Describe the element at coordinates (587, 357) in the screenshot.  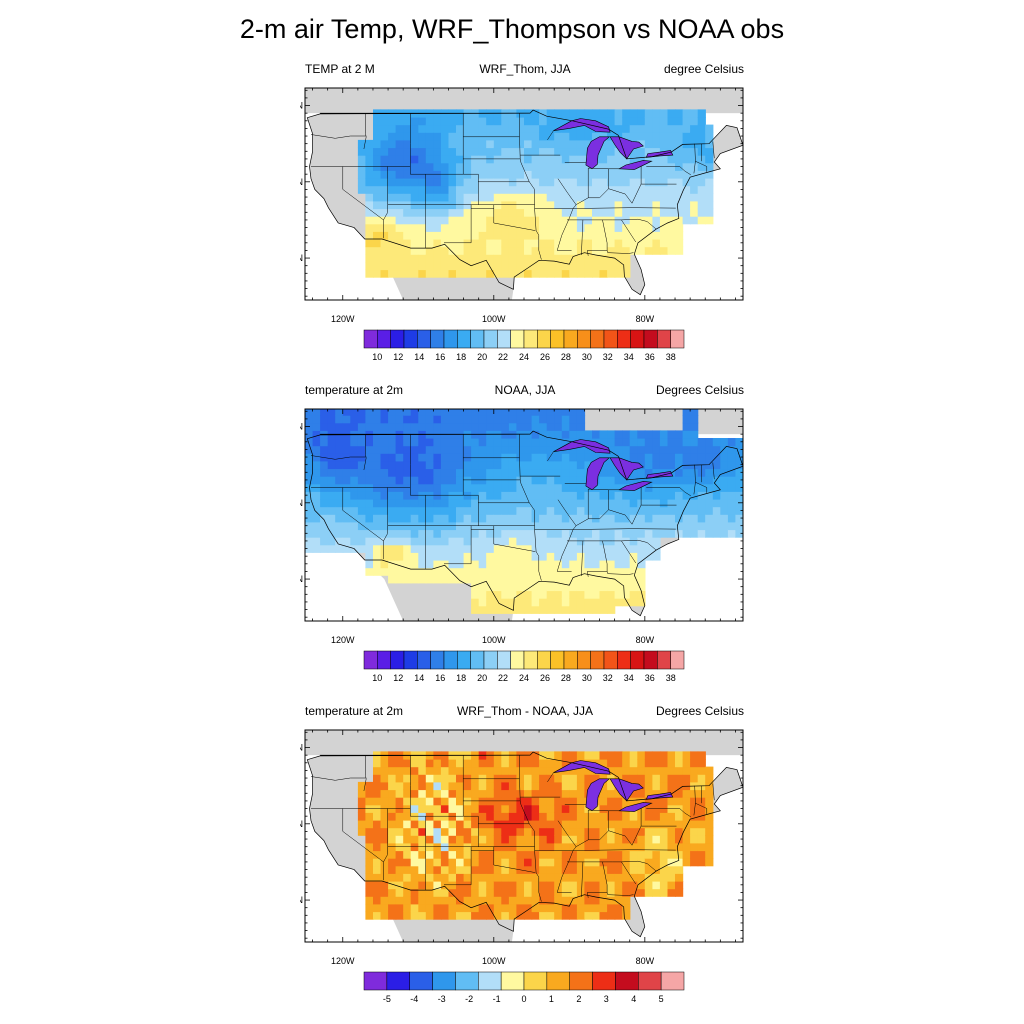
I see `colorbar-label: 30` at that location.